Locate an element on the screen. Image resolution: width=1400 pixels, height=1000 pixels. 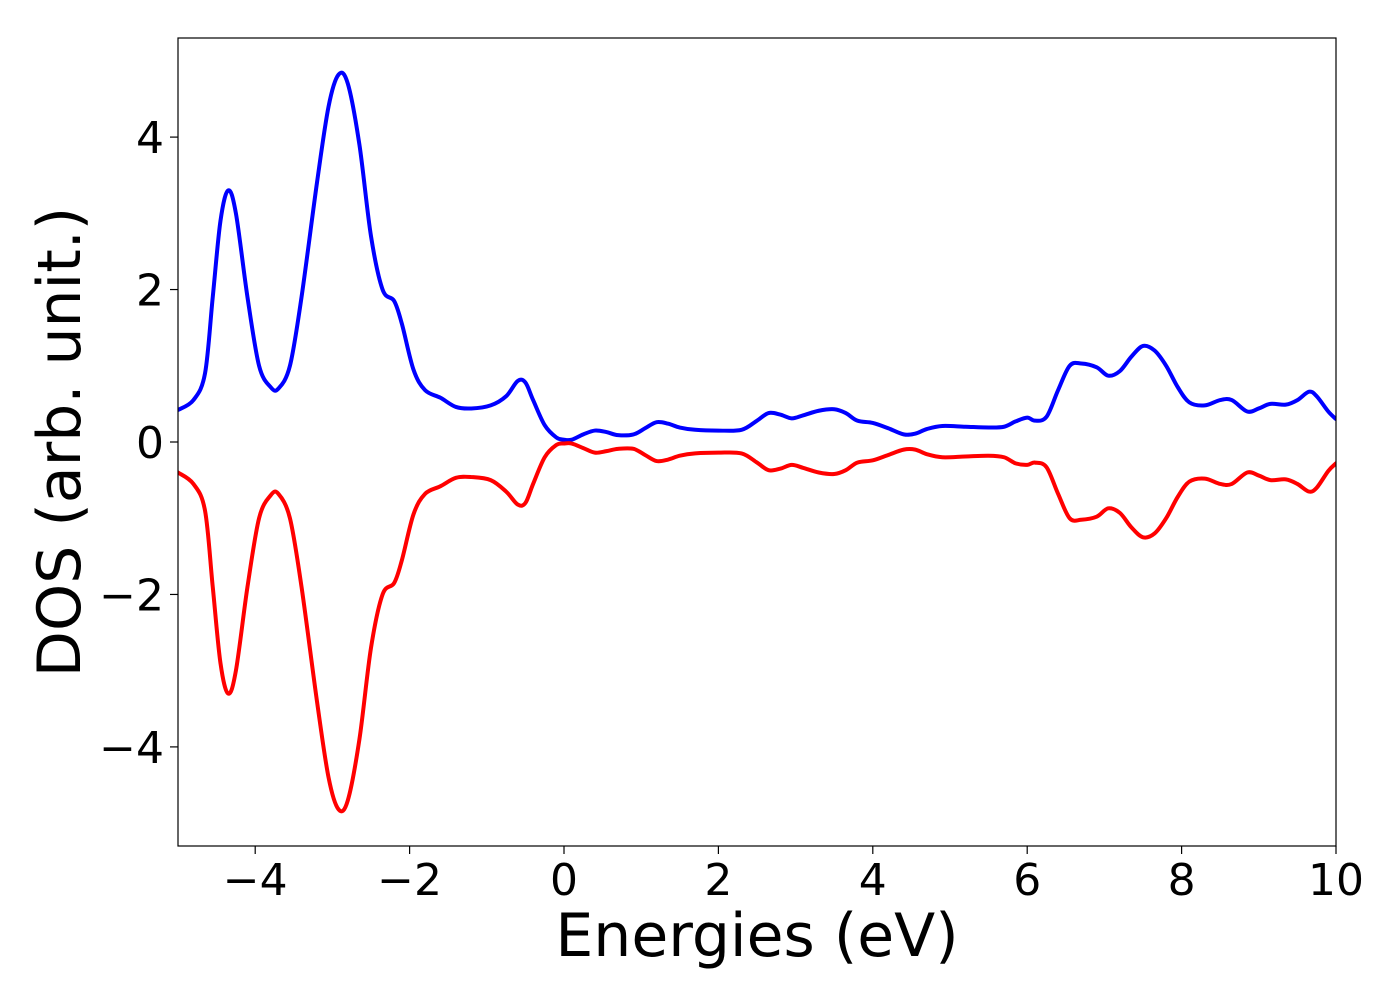
y-tick-label: 0 is located at coordinates (150, 443).